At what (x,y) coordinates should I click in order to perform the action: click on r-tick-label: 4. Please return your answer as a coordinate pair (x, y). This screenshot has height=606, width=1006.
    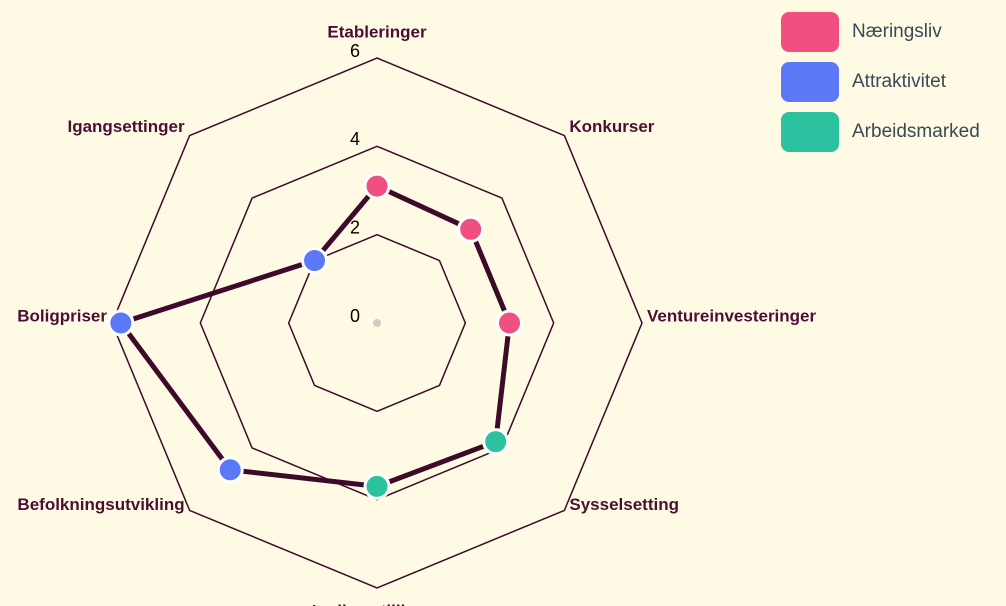
    Looking at the image, I should click on (355, 139).